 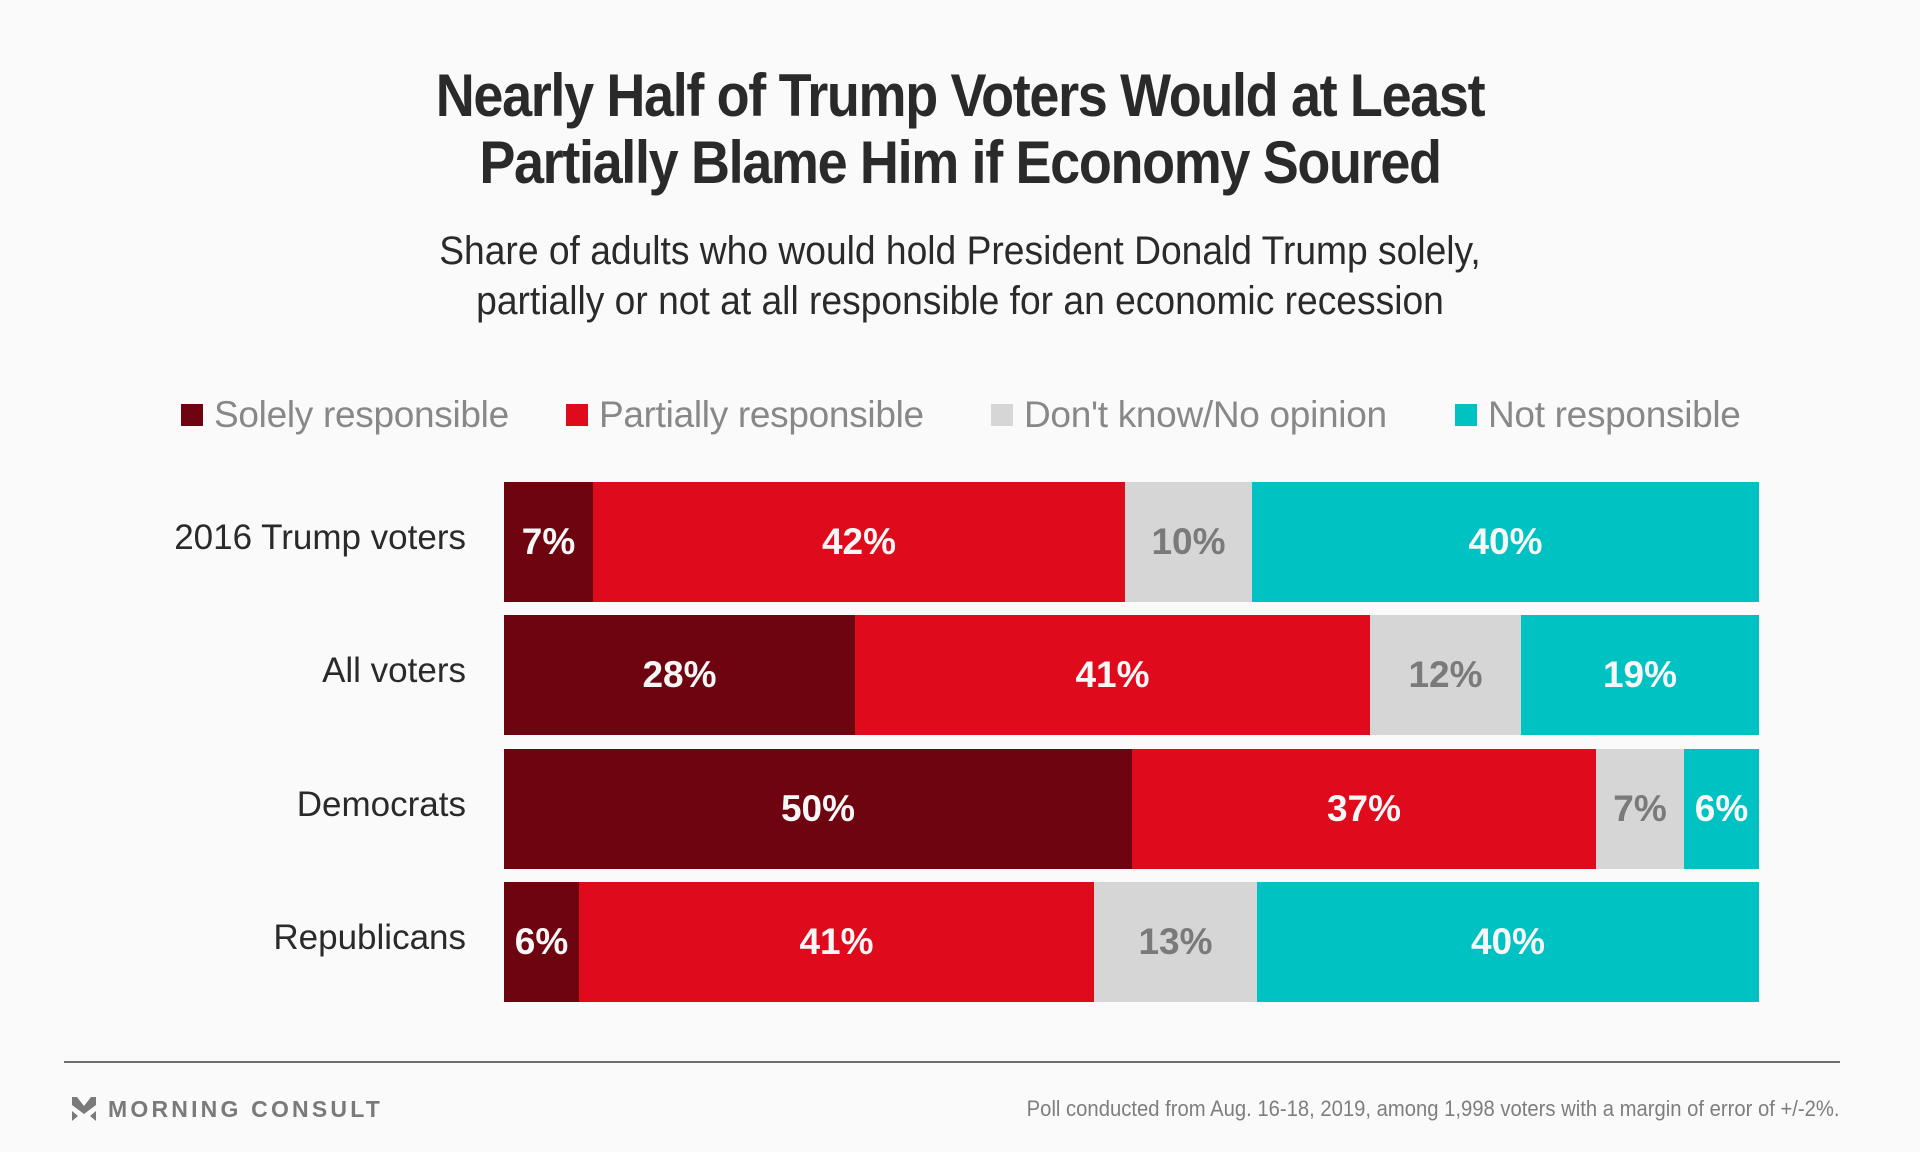 I want to click on legend-swatch-solely, so click(x=192, y=415).